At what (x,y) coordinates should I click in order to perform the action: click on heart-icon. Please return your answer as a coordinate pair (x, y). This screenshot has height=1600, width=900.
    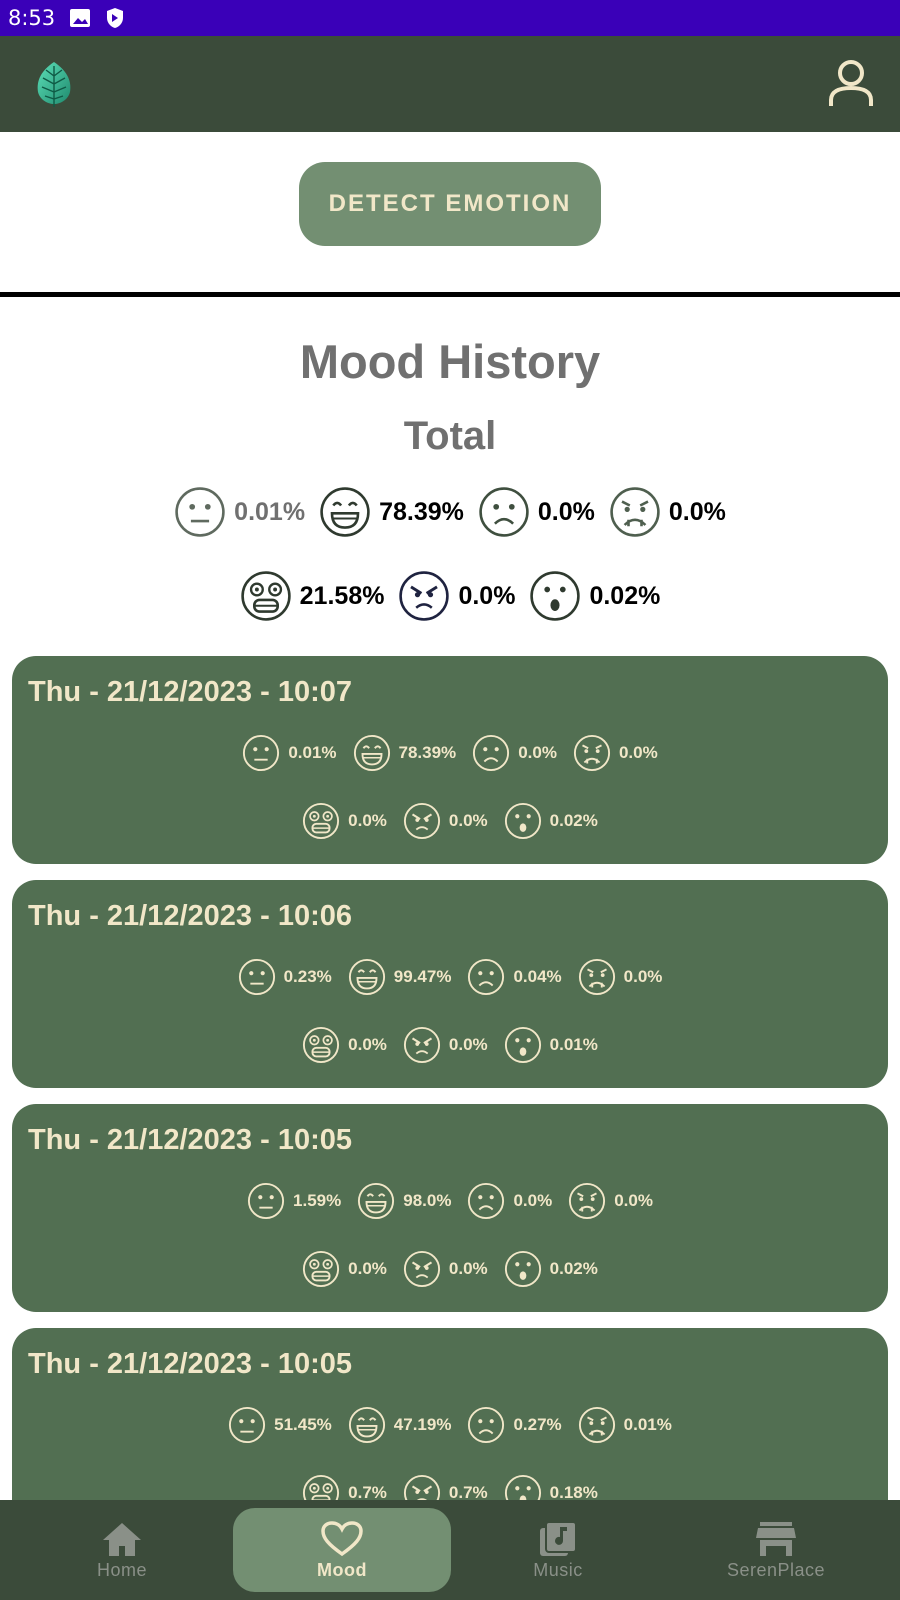
    Looking at the image, I should click on (342, 1538).